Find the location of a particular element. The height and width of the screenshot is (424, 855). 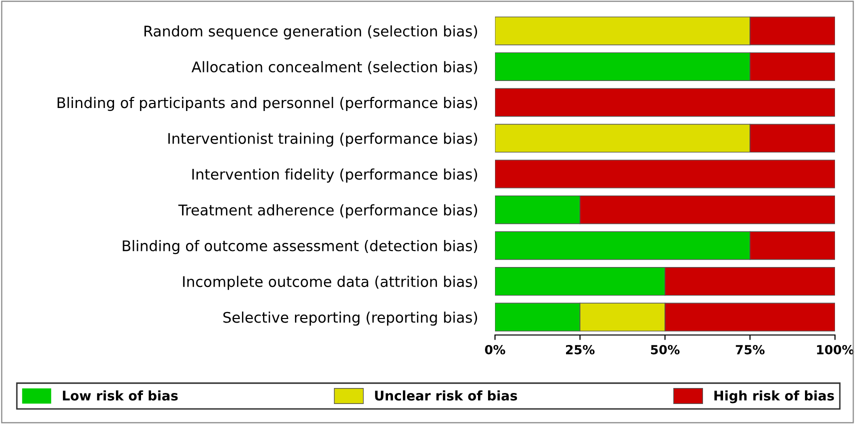

y-tick-label: Selective reporting (reporting bias) is located at coordinates (350, 319).